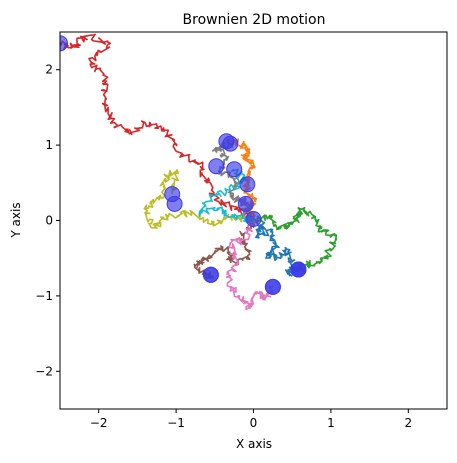 The height and width of the screenshot is (463, 457). What do you see at coordinates (99, 423) in the screenshot?
I see `x-tick-label: −2` at bounding box center [99, 423].